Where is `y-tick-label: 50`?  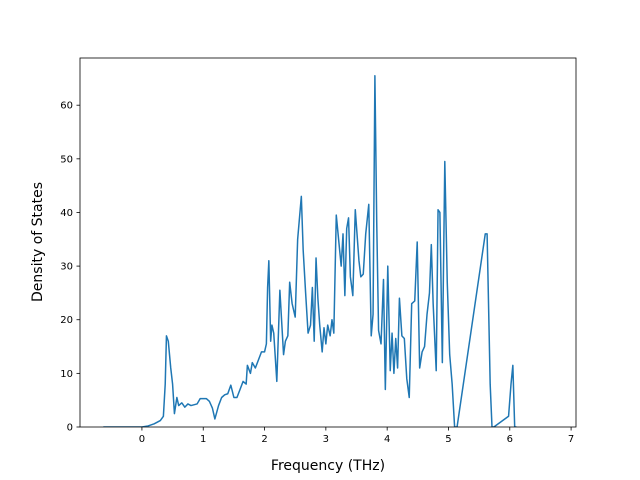 y-tick-label: 50 is located at coordinates (66, 159).